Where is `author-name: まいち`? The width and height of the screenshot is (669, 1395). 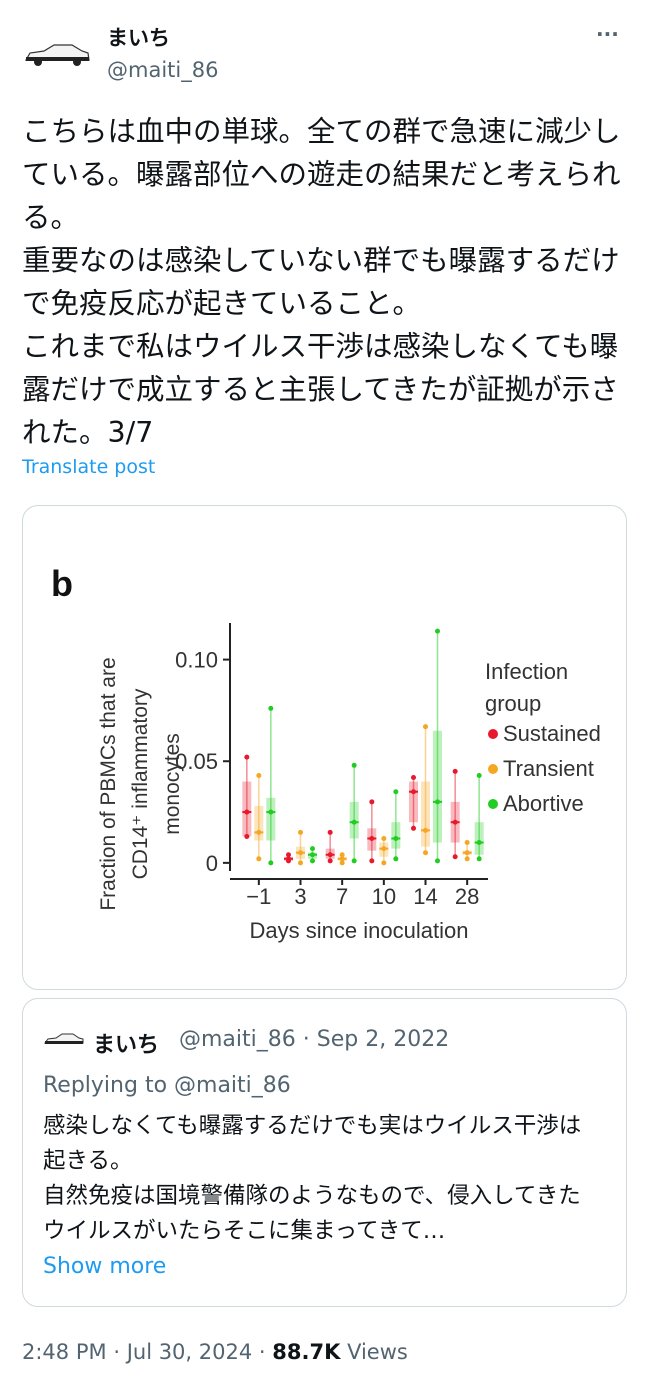 author-name: まいち is located at coordinates (138, 38).